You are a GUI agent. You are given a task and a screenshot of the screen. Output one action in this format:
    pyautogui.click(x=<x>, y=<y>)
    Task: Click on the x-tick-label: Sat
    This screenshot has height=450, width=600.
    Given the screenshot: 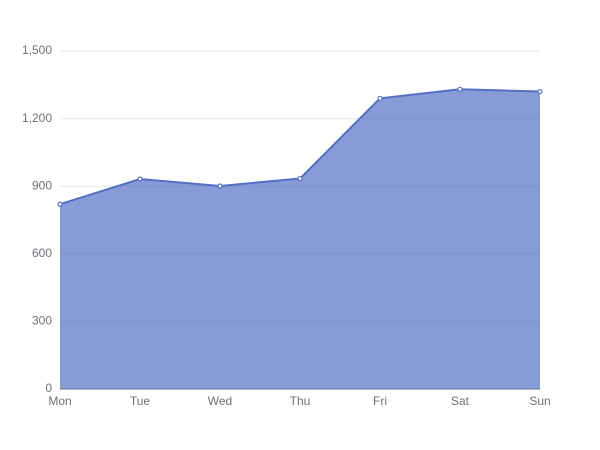 What is the action you would take?
    pyautogui.click(x=460, y=401)
    